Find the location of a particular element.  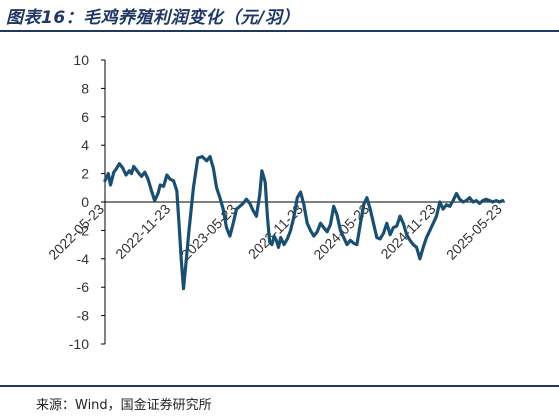

source-note: 来源：Wind，国金证券研究所 is located at coordinates (124, 405).